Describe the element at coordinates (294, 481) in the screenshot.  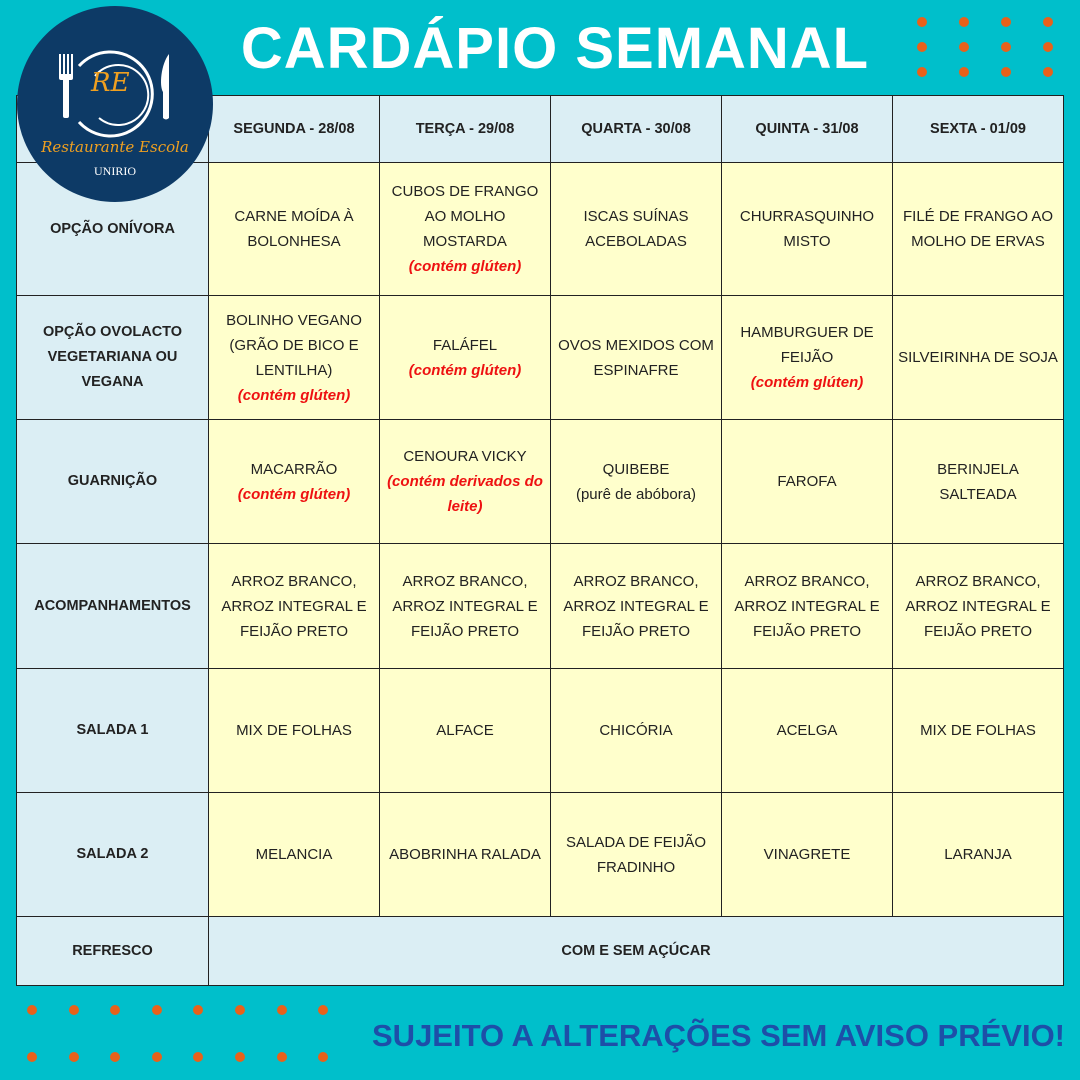
I see `menu-cell: MACARRÃO (contém glúten)` at that location.